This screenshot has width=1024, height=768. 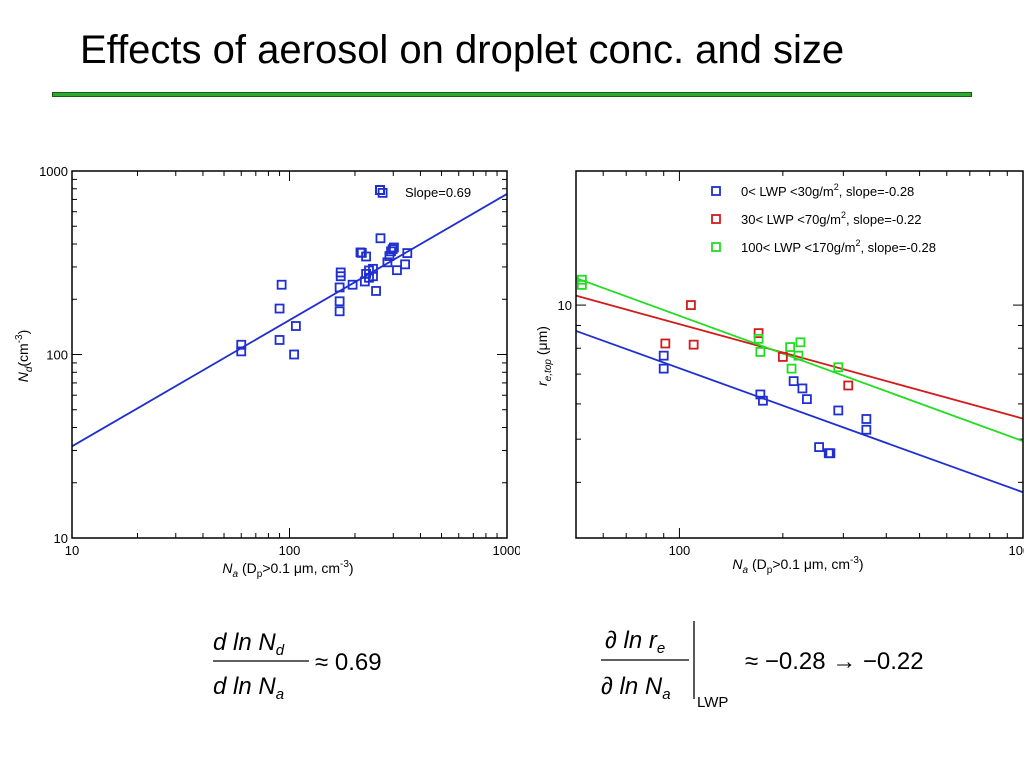 What do you see at coordinates (831, 218) in the screenshot?
I see `legend-label: 30< LWP <70g/m2, slope=-0.22` at bounding box center [831, 218].